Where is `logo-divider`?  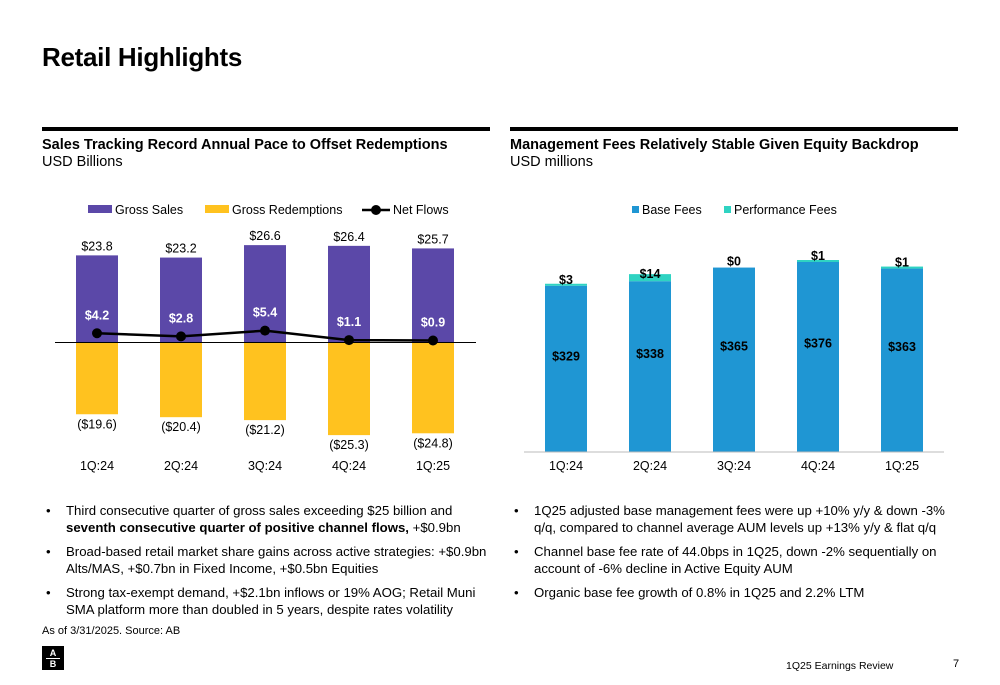 logo-divider is located at coordinates (53, 658).